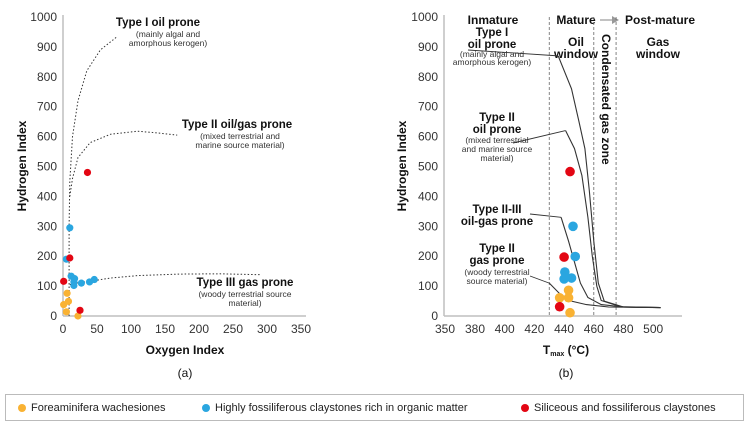 The width and height of the screenshot is (750, 429). I want to click on annotation-type-ii-gas-2: gas prone, so click(497, 261).